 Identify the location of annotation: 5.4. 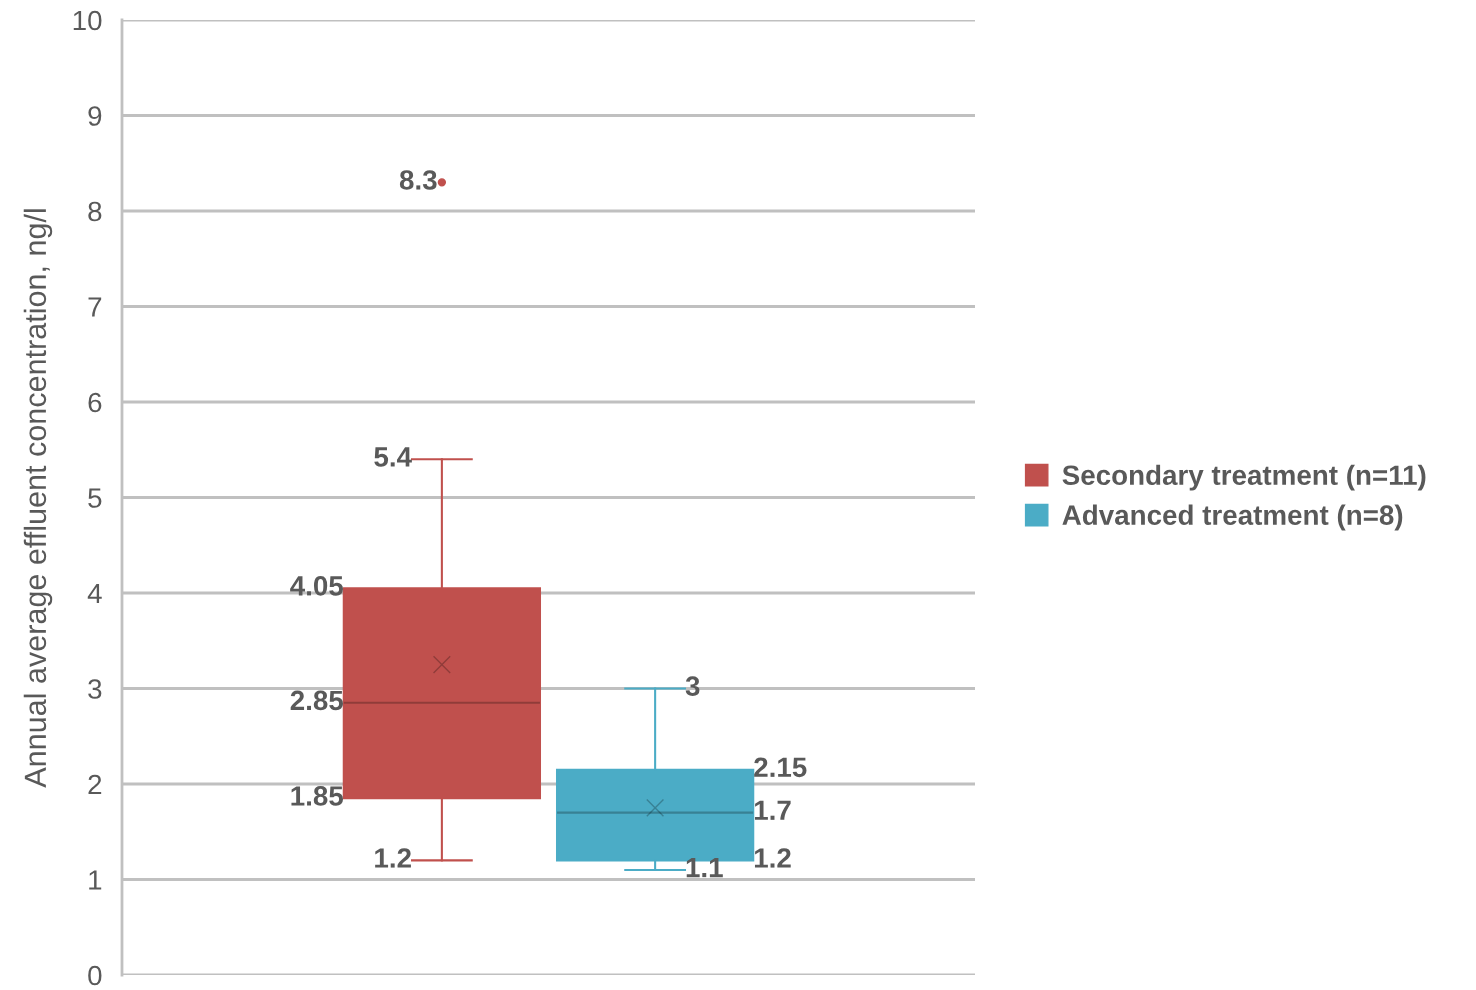
(393, 457).